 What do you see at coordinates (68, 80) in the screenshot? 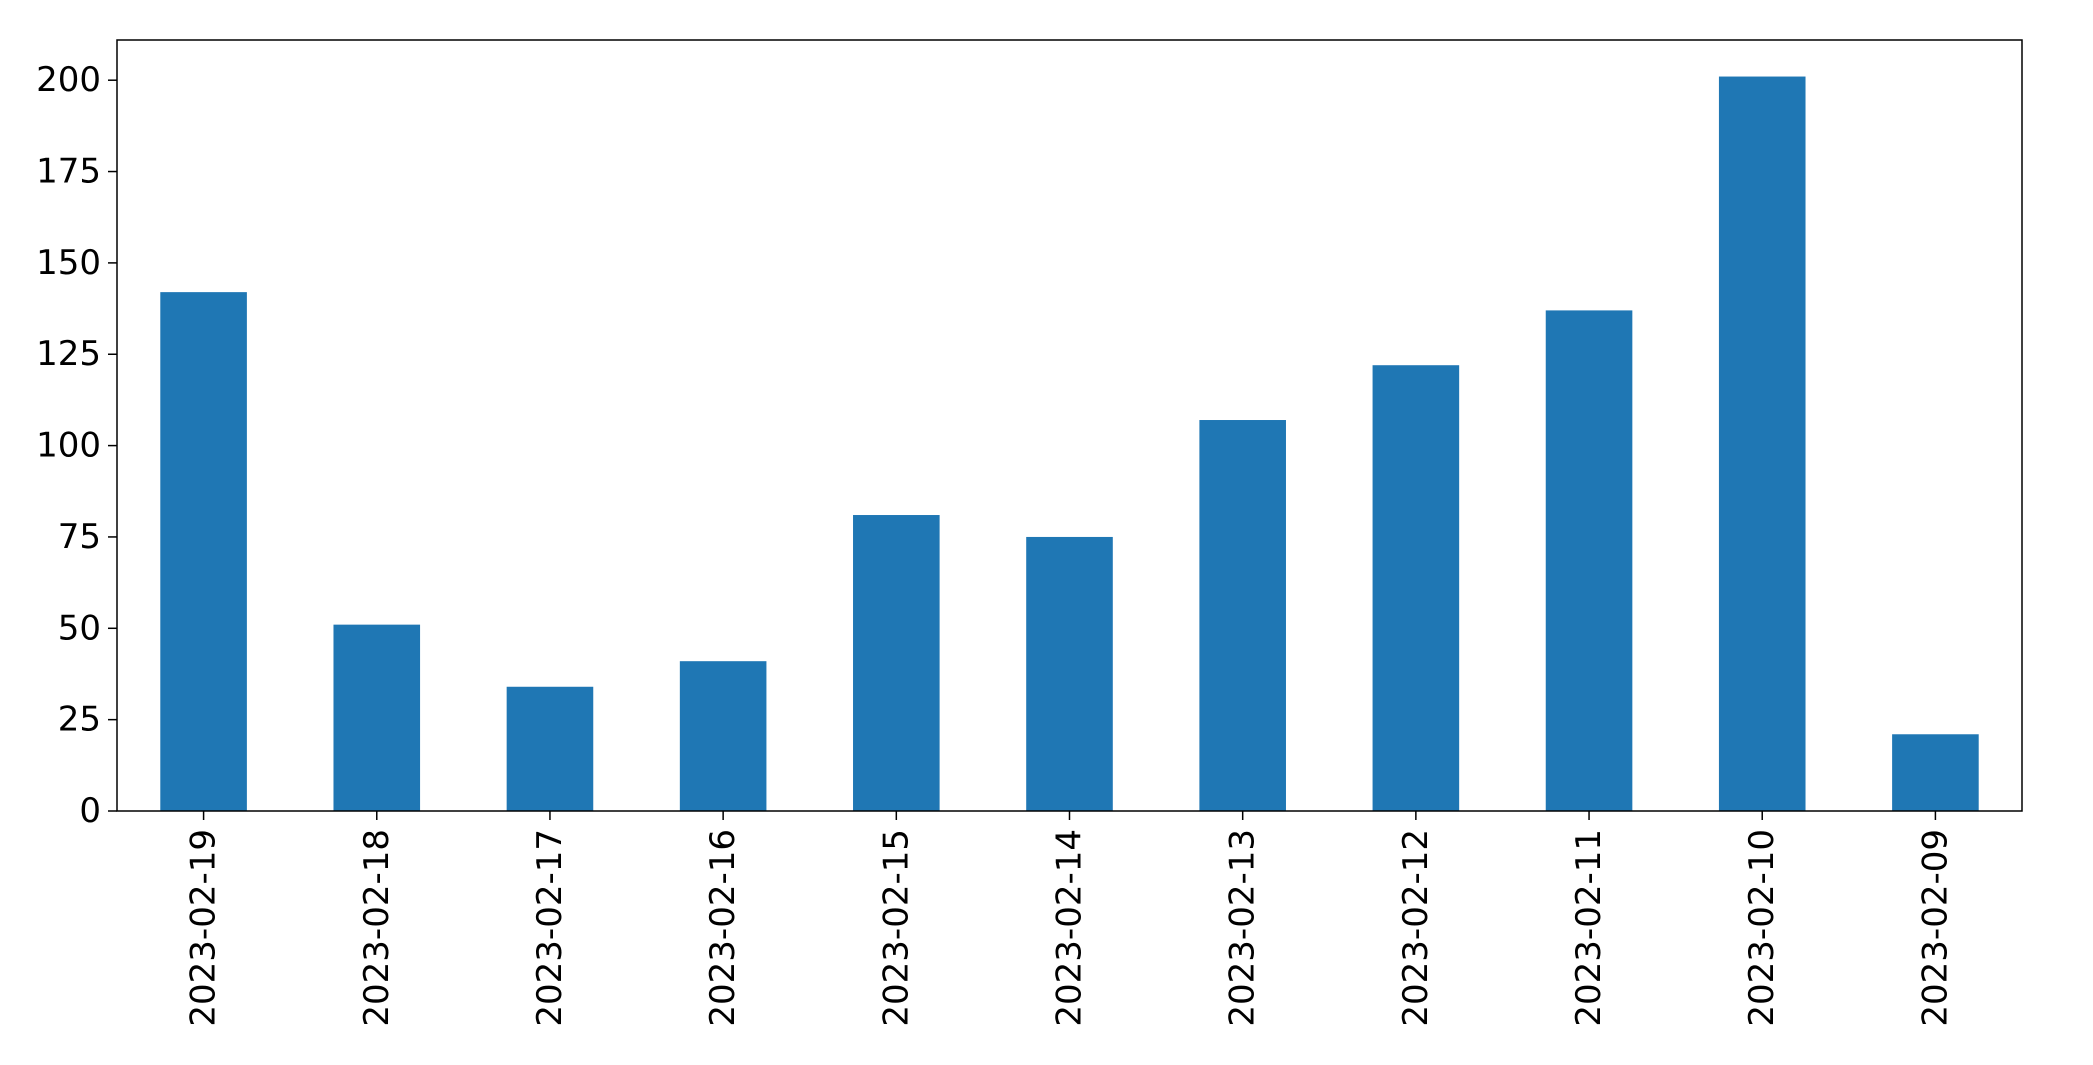
I see `y-tick-label: 200` at bounding box center [68, 80].